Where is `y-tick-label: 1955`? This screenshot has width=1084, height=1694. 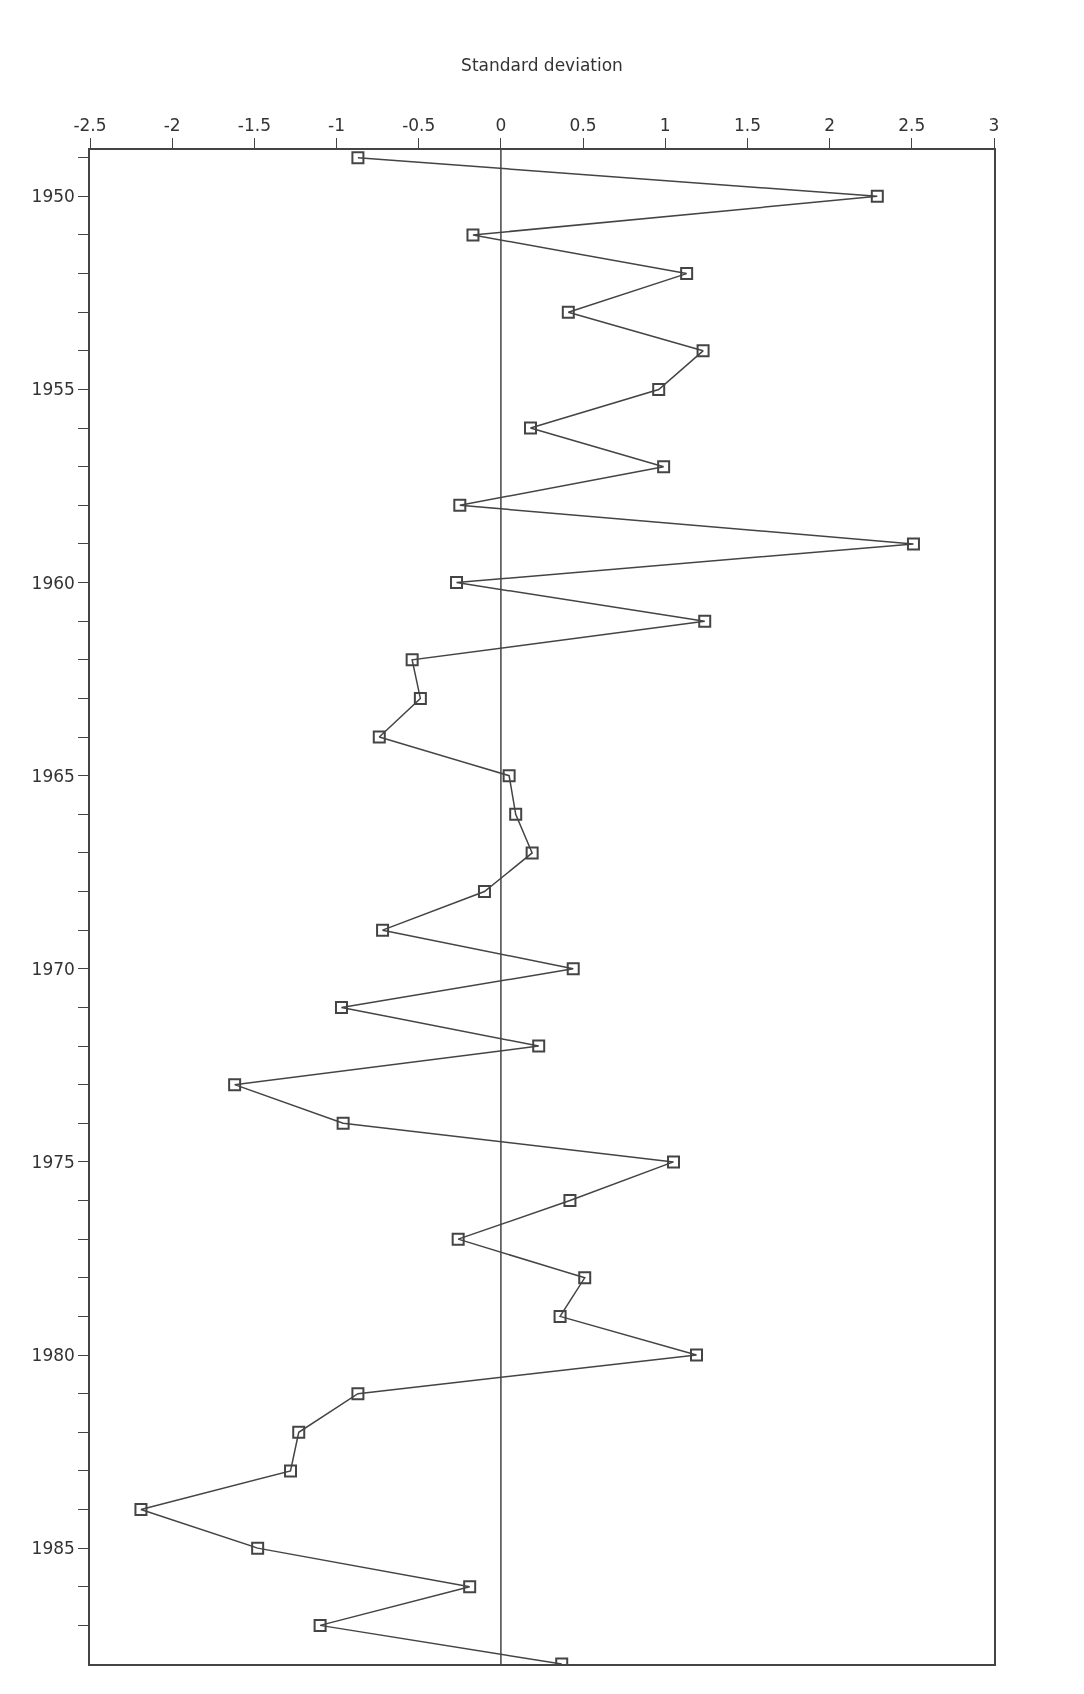 y-tick-label: 1955 is located at coordinates (53, 389).